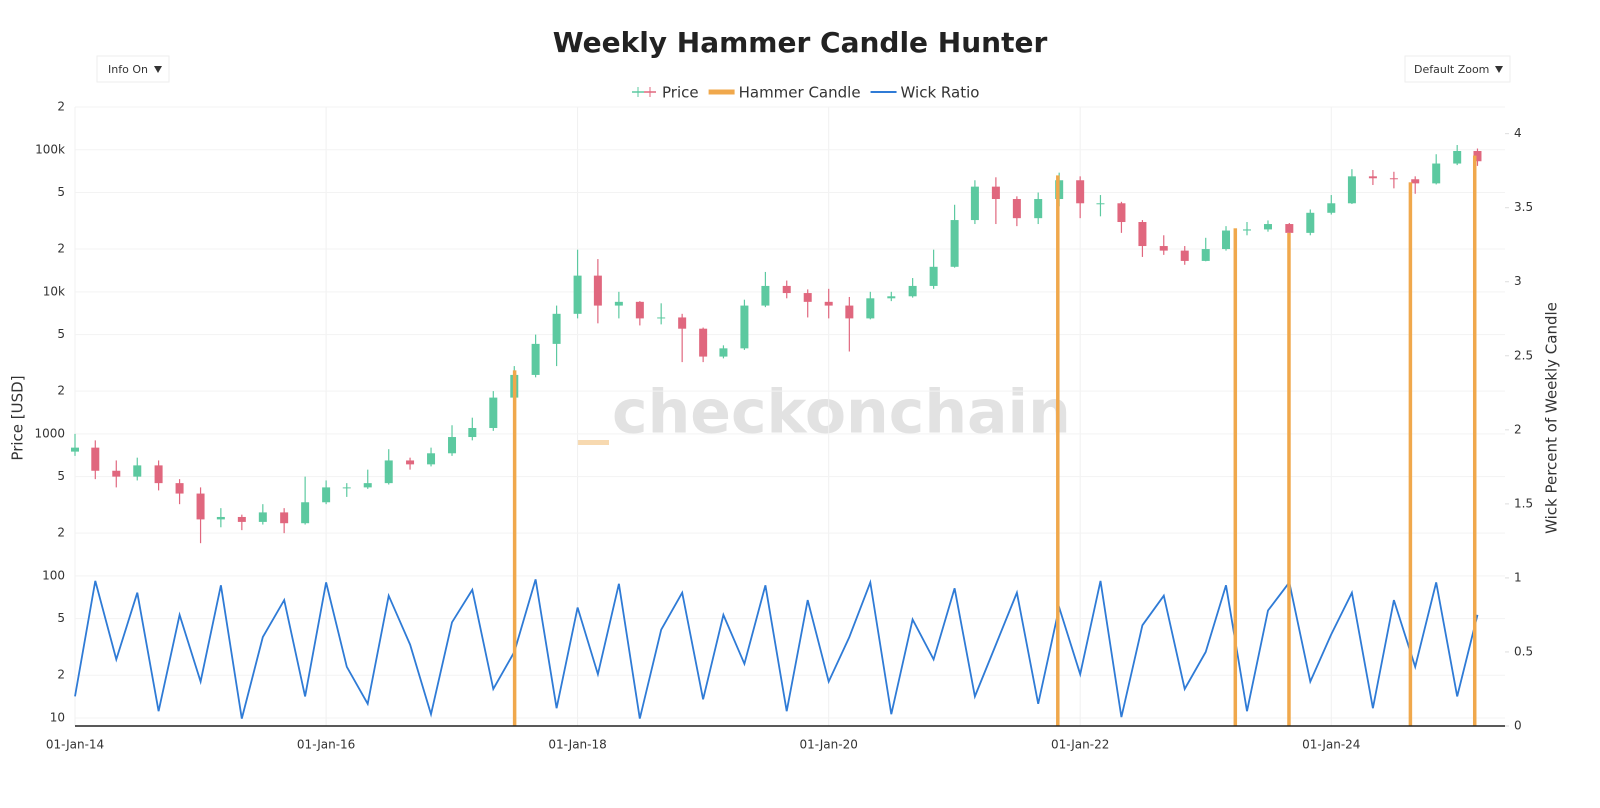 The width and height of the screenshot is (1600, 808). What do you see at coordinates (800, 93) in the screenshot?
I see `legend-label: Hammer Candle` at bounding box center [800, 93].